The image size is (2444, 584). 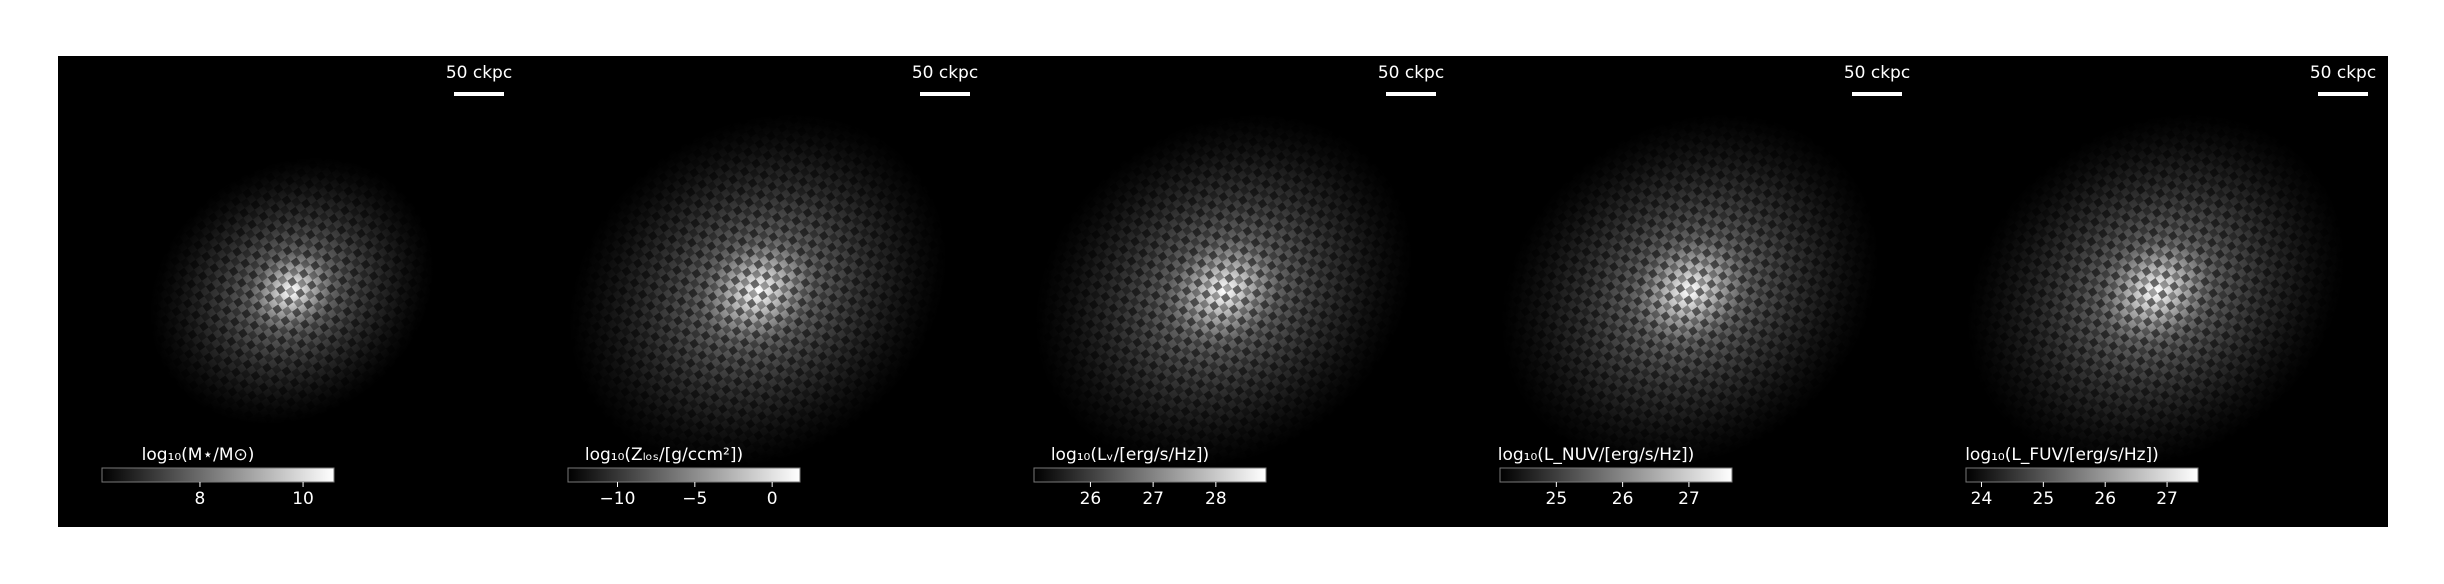 I want to click on colorbar-tick-label: 24, so click(x=1982, y=499).